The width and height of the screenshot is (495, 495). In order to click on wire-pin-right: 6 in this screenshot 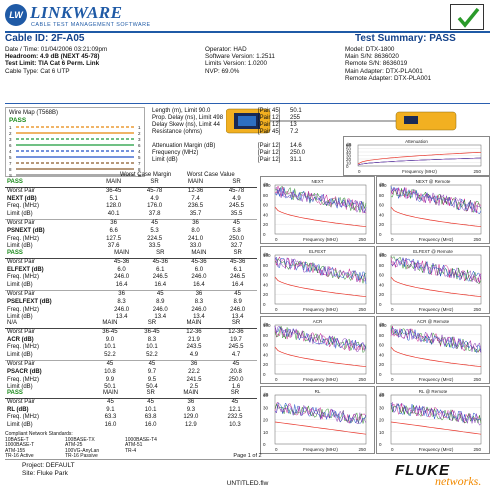, I will do `click(139, 145)`.